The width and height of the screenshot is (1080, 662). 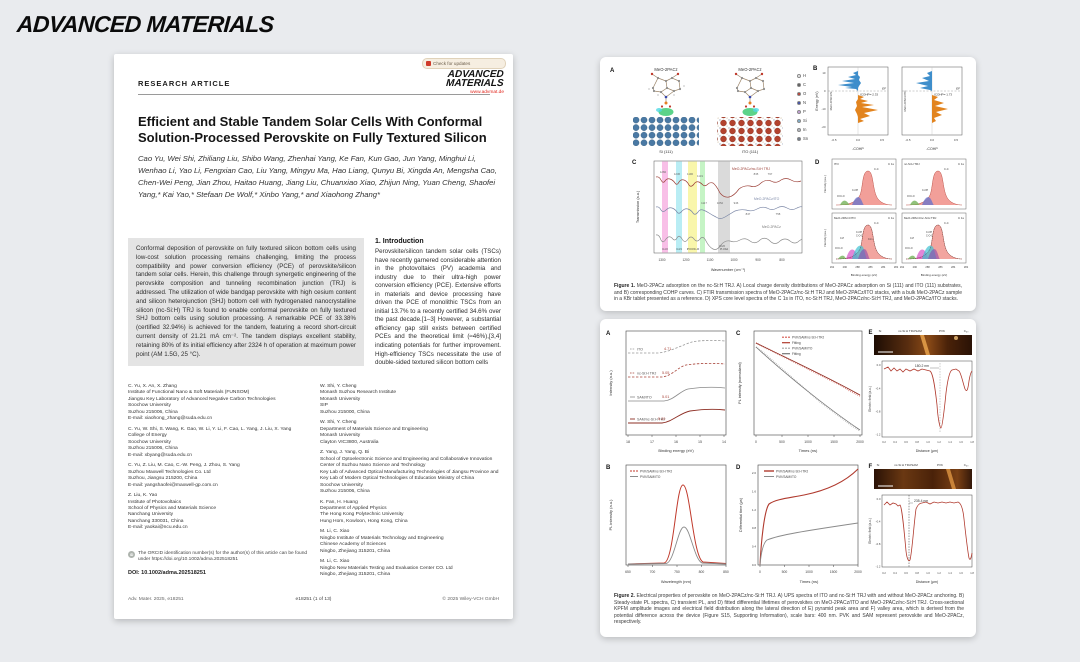 What do you see at coordinates (927, 451) in the screenshot?
I see `efield-xlabel: Distance (μm)` at bounding box center [927, 451].